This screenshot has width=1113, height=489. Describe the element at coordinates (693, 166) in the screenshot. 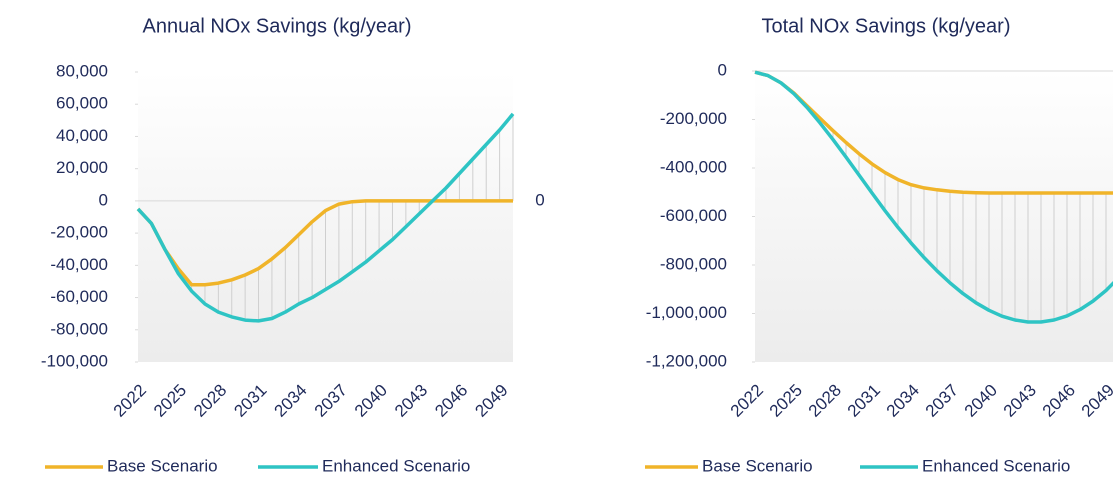

I see `y-tick-label: -400,000` at that location.